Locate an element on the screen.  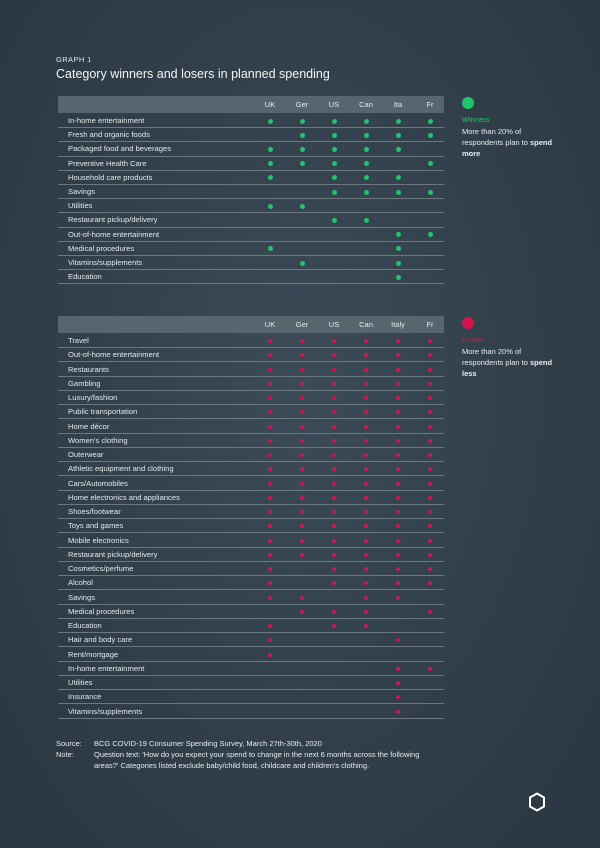
table-row: Alcohol is located at coordinates (251, 583).